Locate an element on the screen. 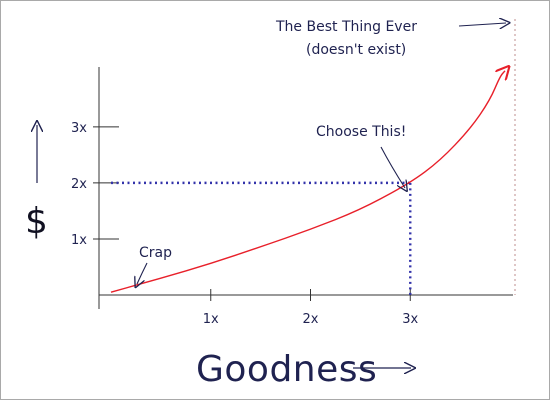 The image size is (550, 400). x-axis-label: Goodness is located at coordinates (286, 369).